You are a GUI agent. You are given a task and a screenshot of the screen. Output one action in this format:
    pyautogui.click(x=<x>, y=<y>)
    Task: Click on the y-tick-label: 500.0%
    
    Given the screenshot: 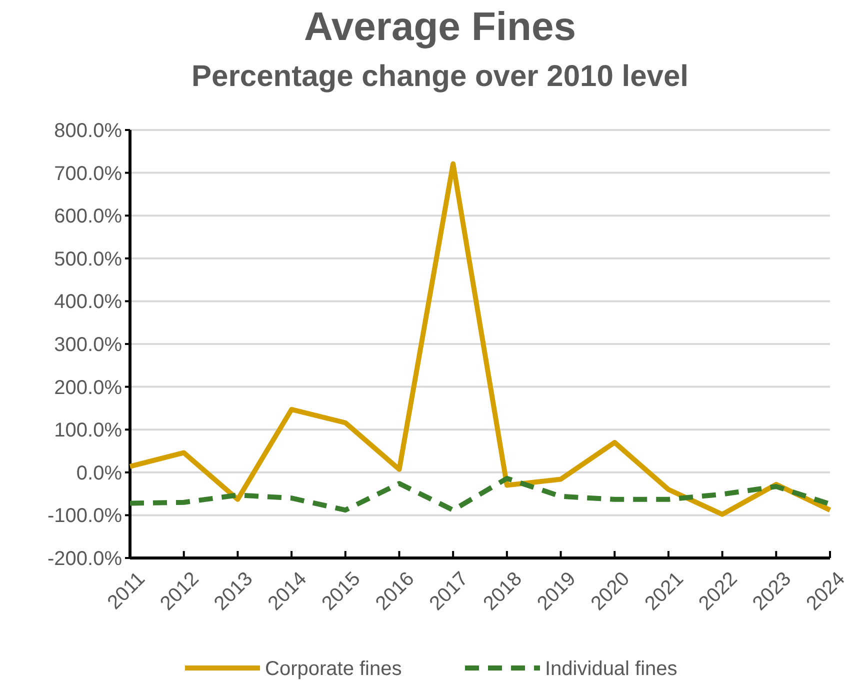 What is the action you would take?
    pyautogui.click(x=88, y=259)
    